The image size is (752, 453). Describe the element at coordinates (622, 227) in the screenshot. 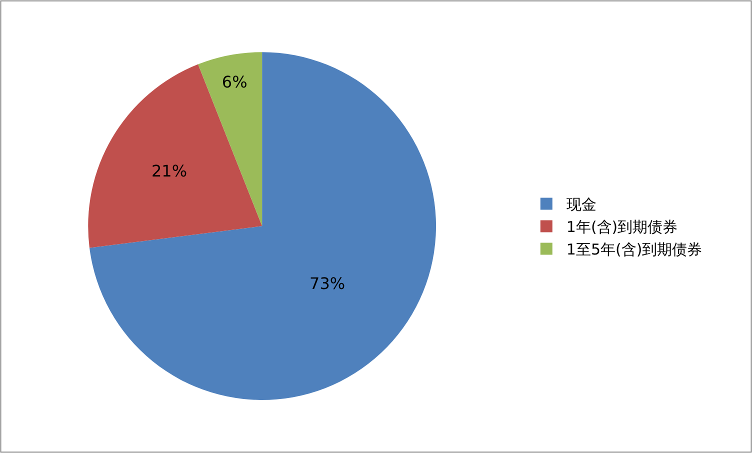

I see `legend-label: 1年(含)到期债券` at that location.